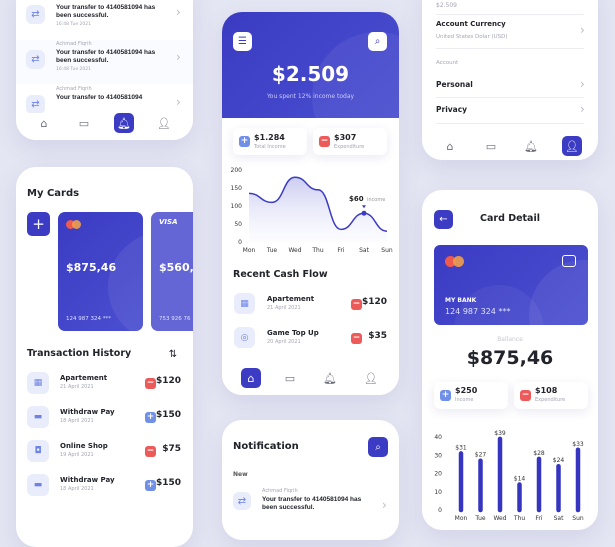  Describe the element at coordinates (559, 518) in the screenshot. I see `x-tick-label: Sat` at that location.